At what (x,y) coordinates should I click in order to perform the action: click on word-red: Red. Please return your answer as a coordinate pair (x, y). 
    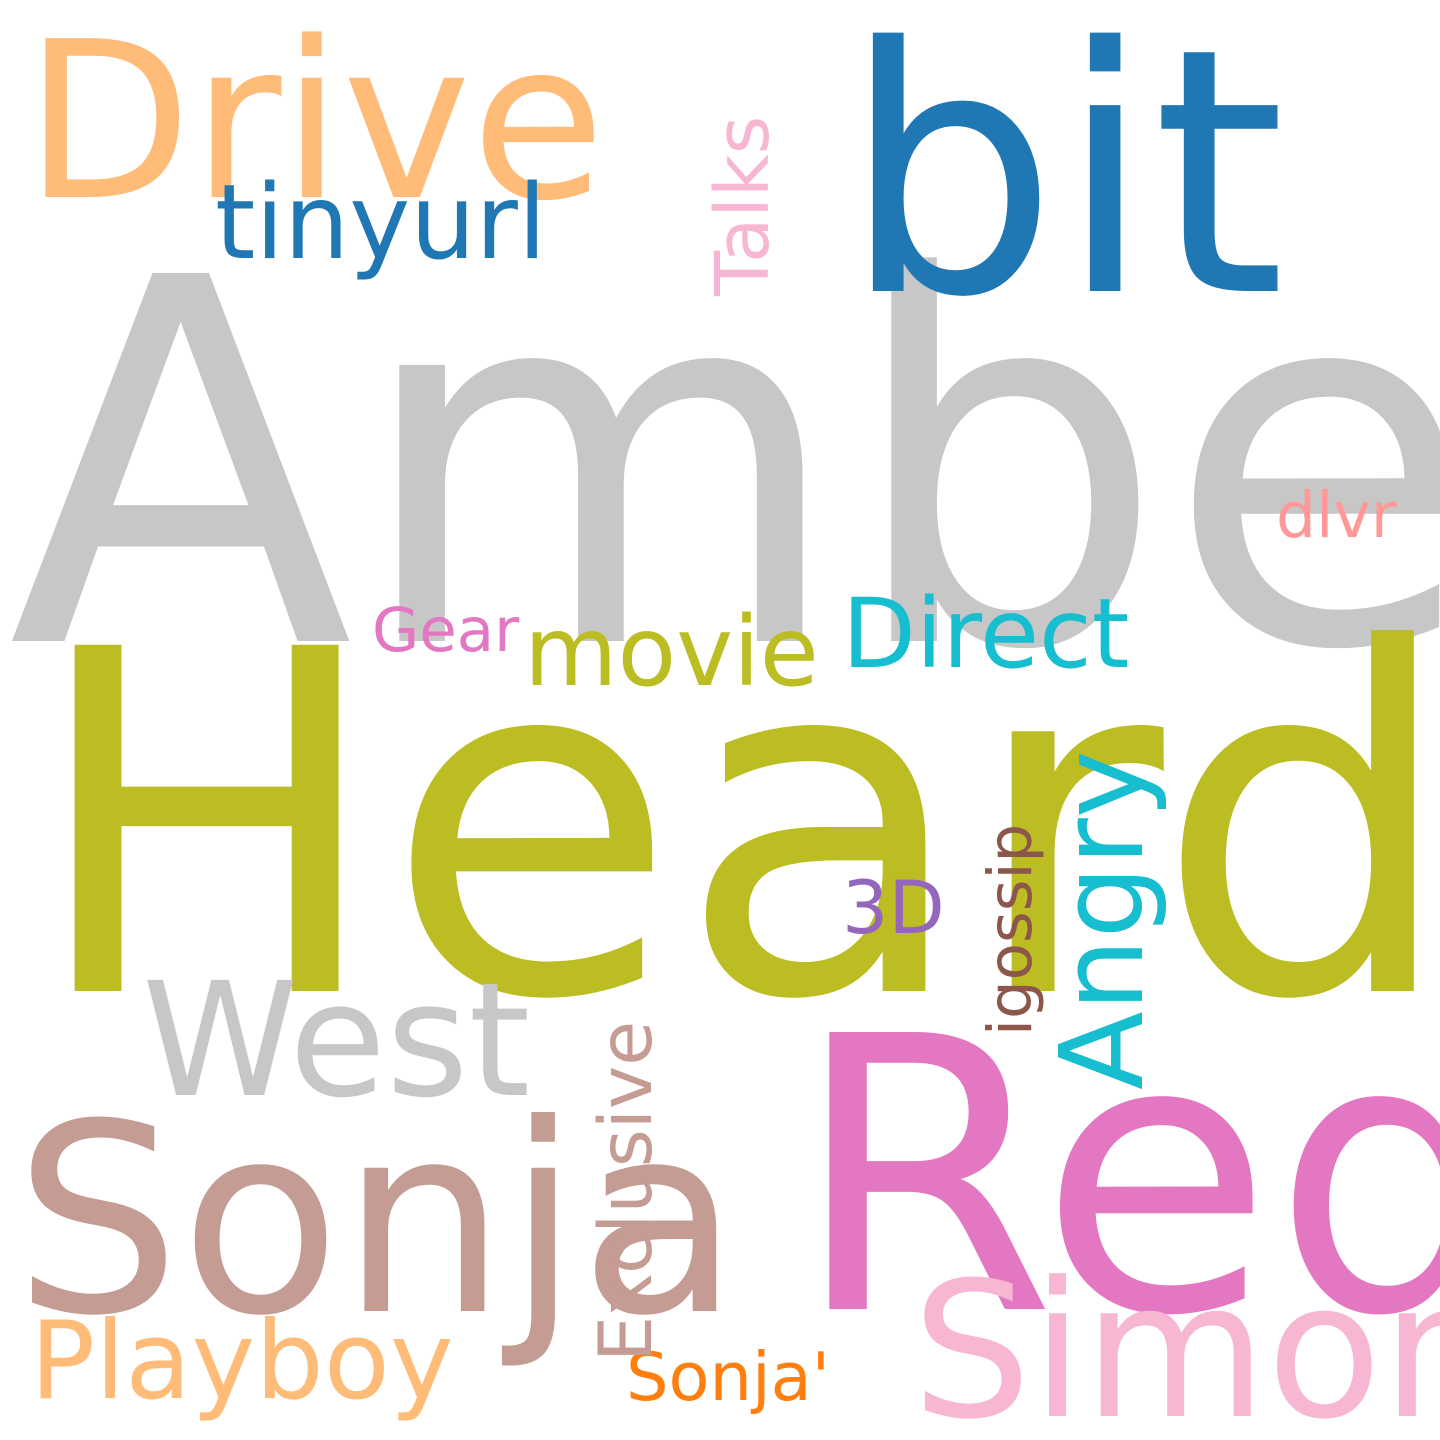
    Looking at the image, I should click on (1116, 1177).